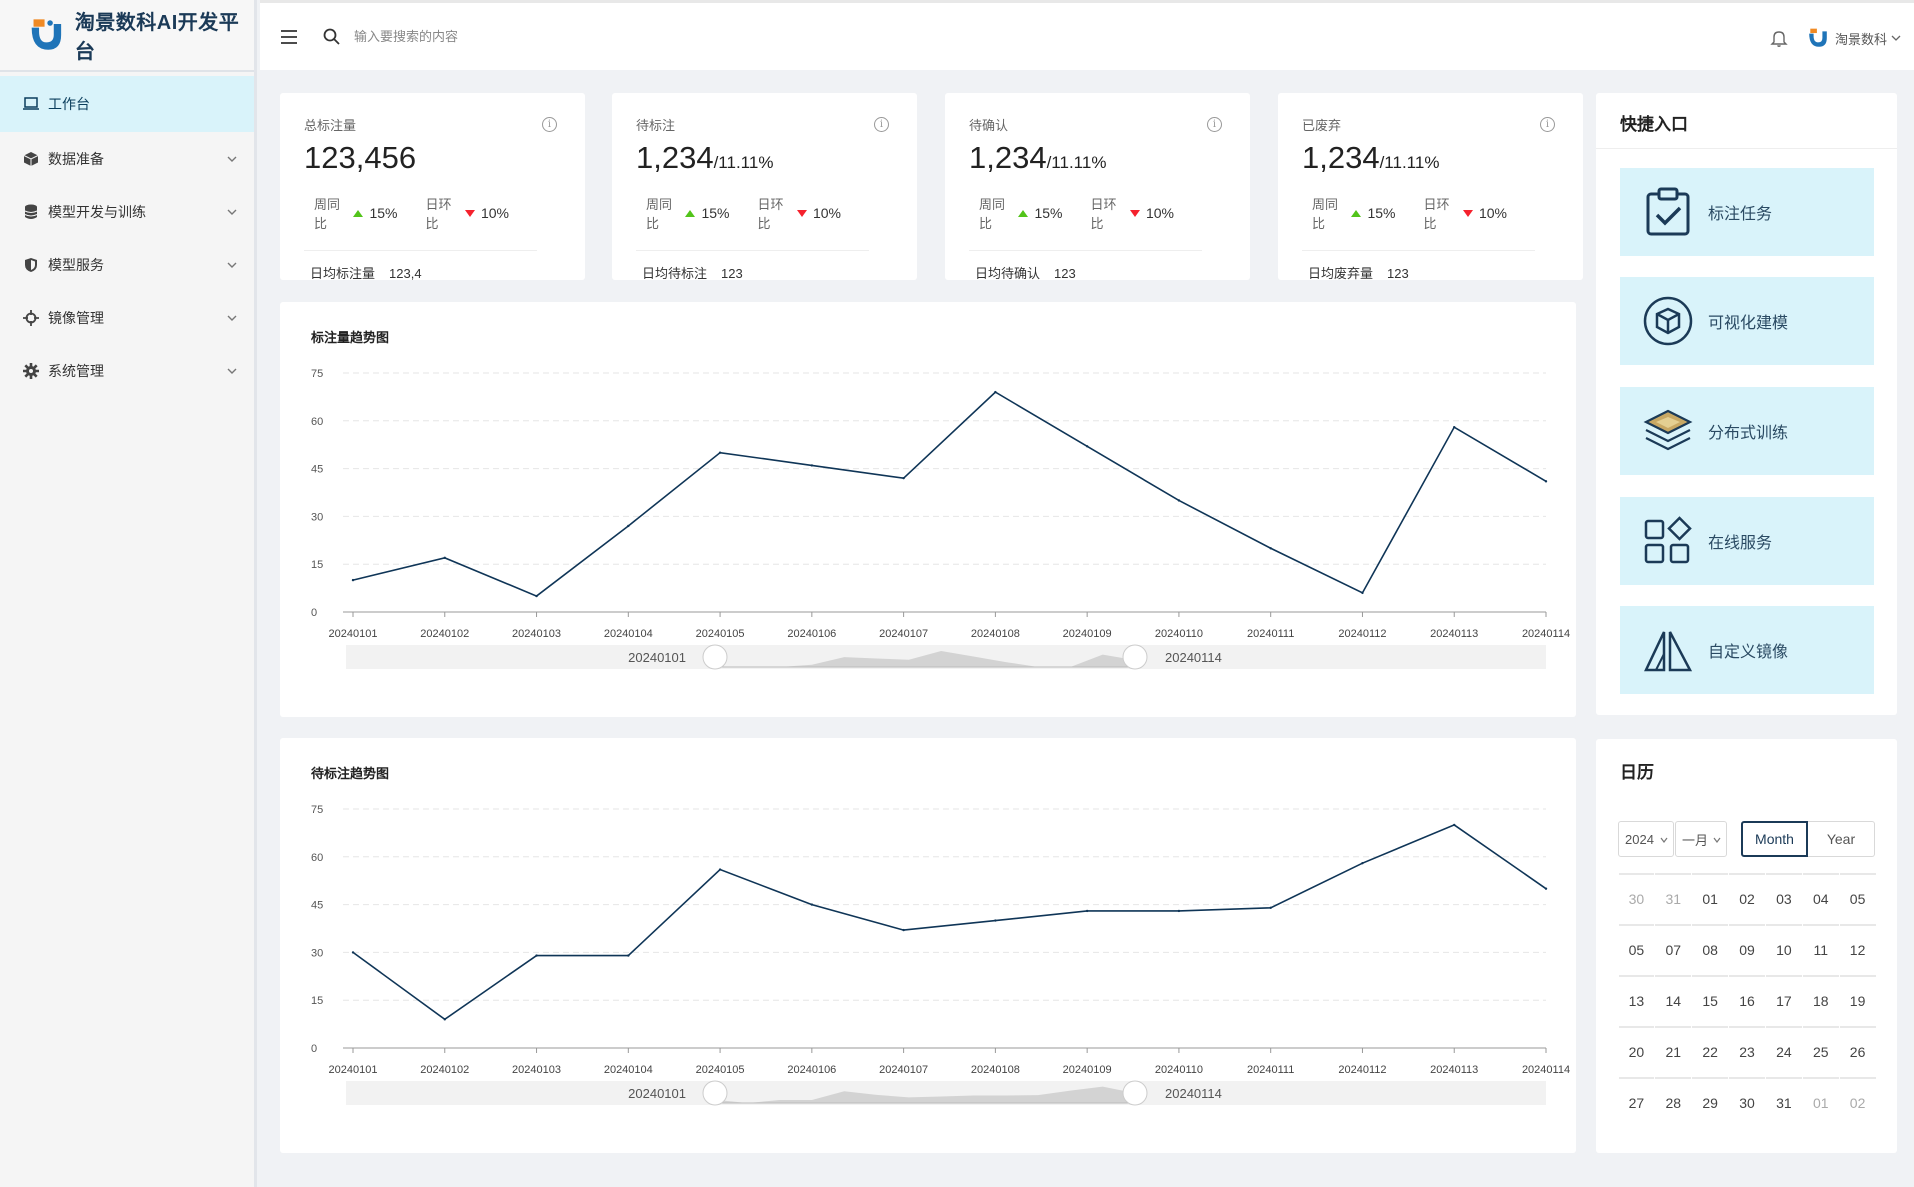 The height and width of the screenshot is (1187, 1914). Describe the element at coordinates (1783, 898) in the screenshot. I see `calendar-day: 03` at that location.